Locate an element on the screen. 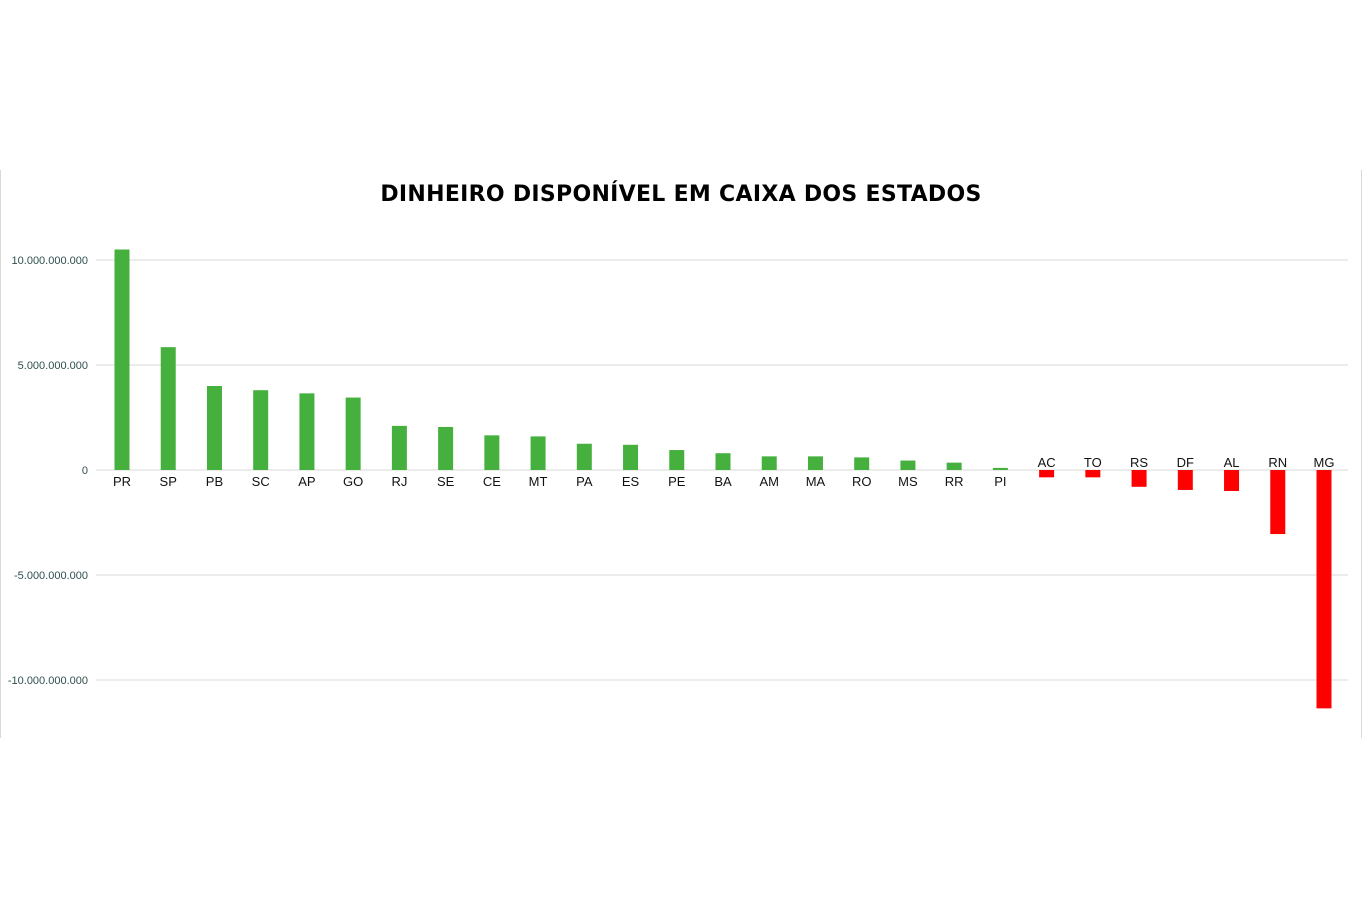 The height and width of the screenshot is (908, 1362). category-label-to: TO is located at coordinates (1093, 462).